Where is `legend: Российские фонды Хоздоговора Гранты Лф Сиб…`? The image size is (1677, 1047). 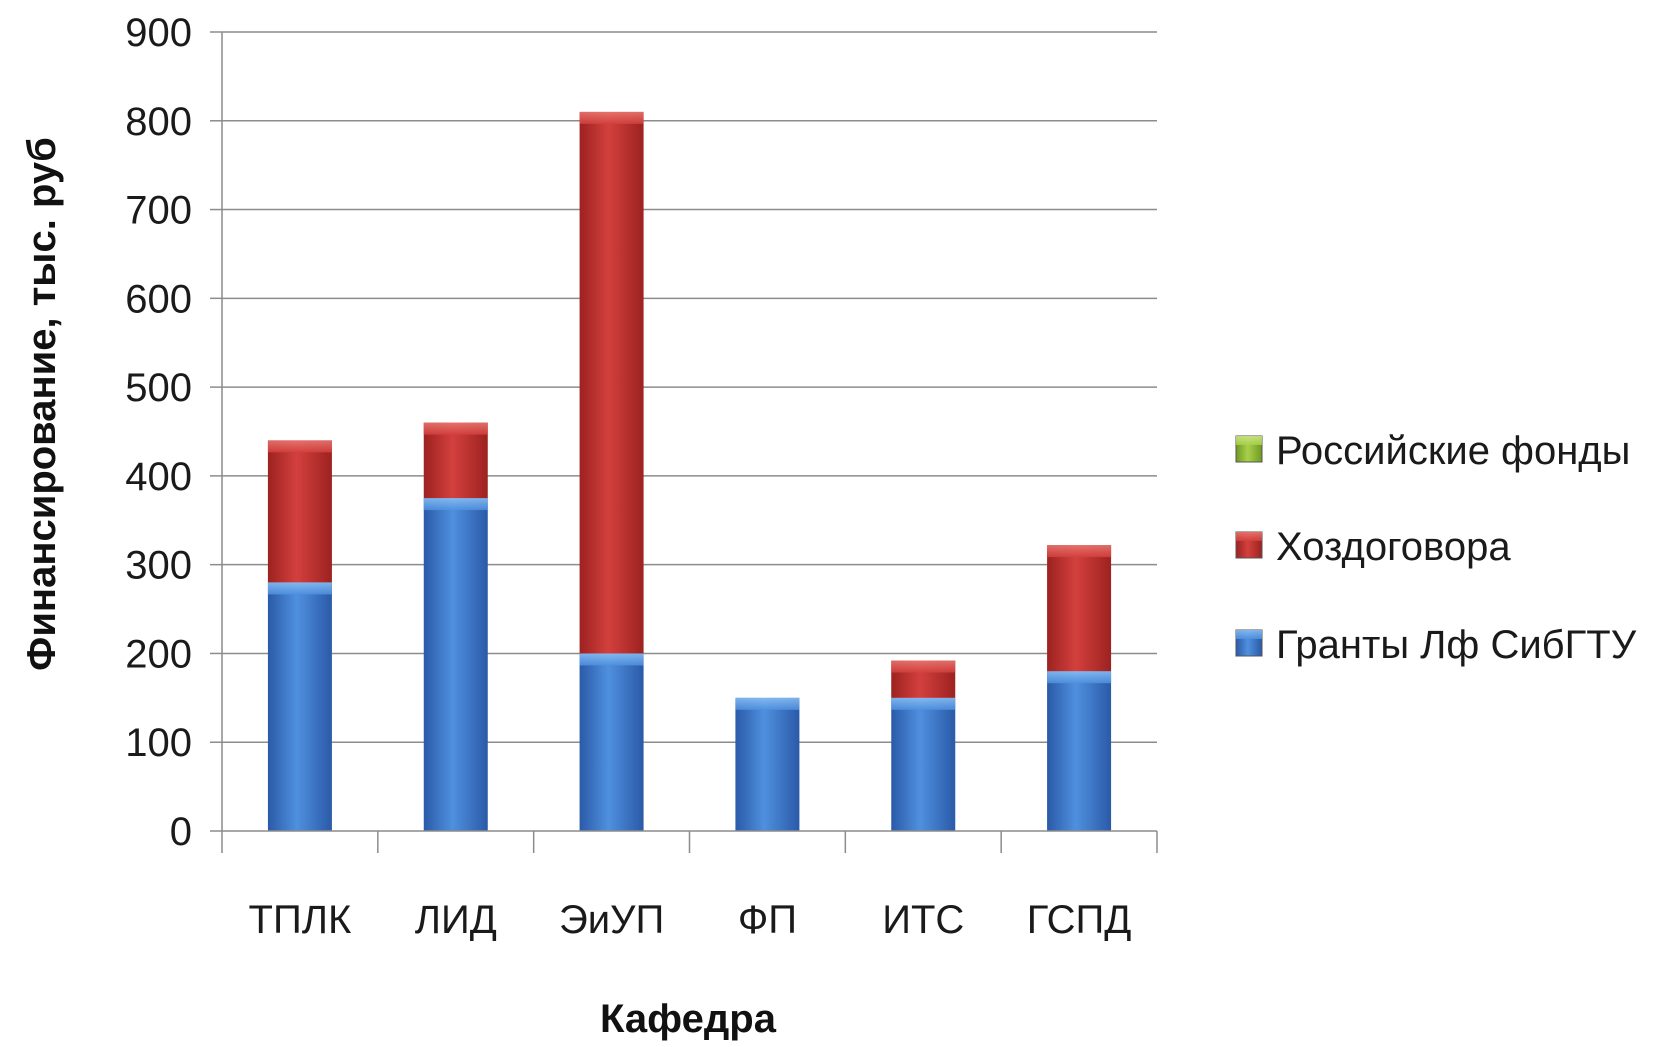
legend: Российские фонды Хоздоговора Гранты Лф Сиб… is located at coordinates (1436, 548).